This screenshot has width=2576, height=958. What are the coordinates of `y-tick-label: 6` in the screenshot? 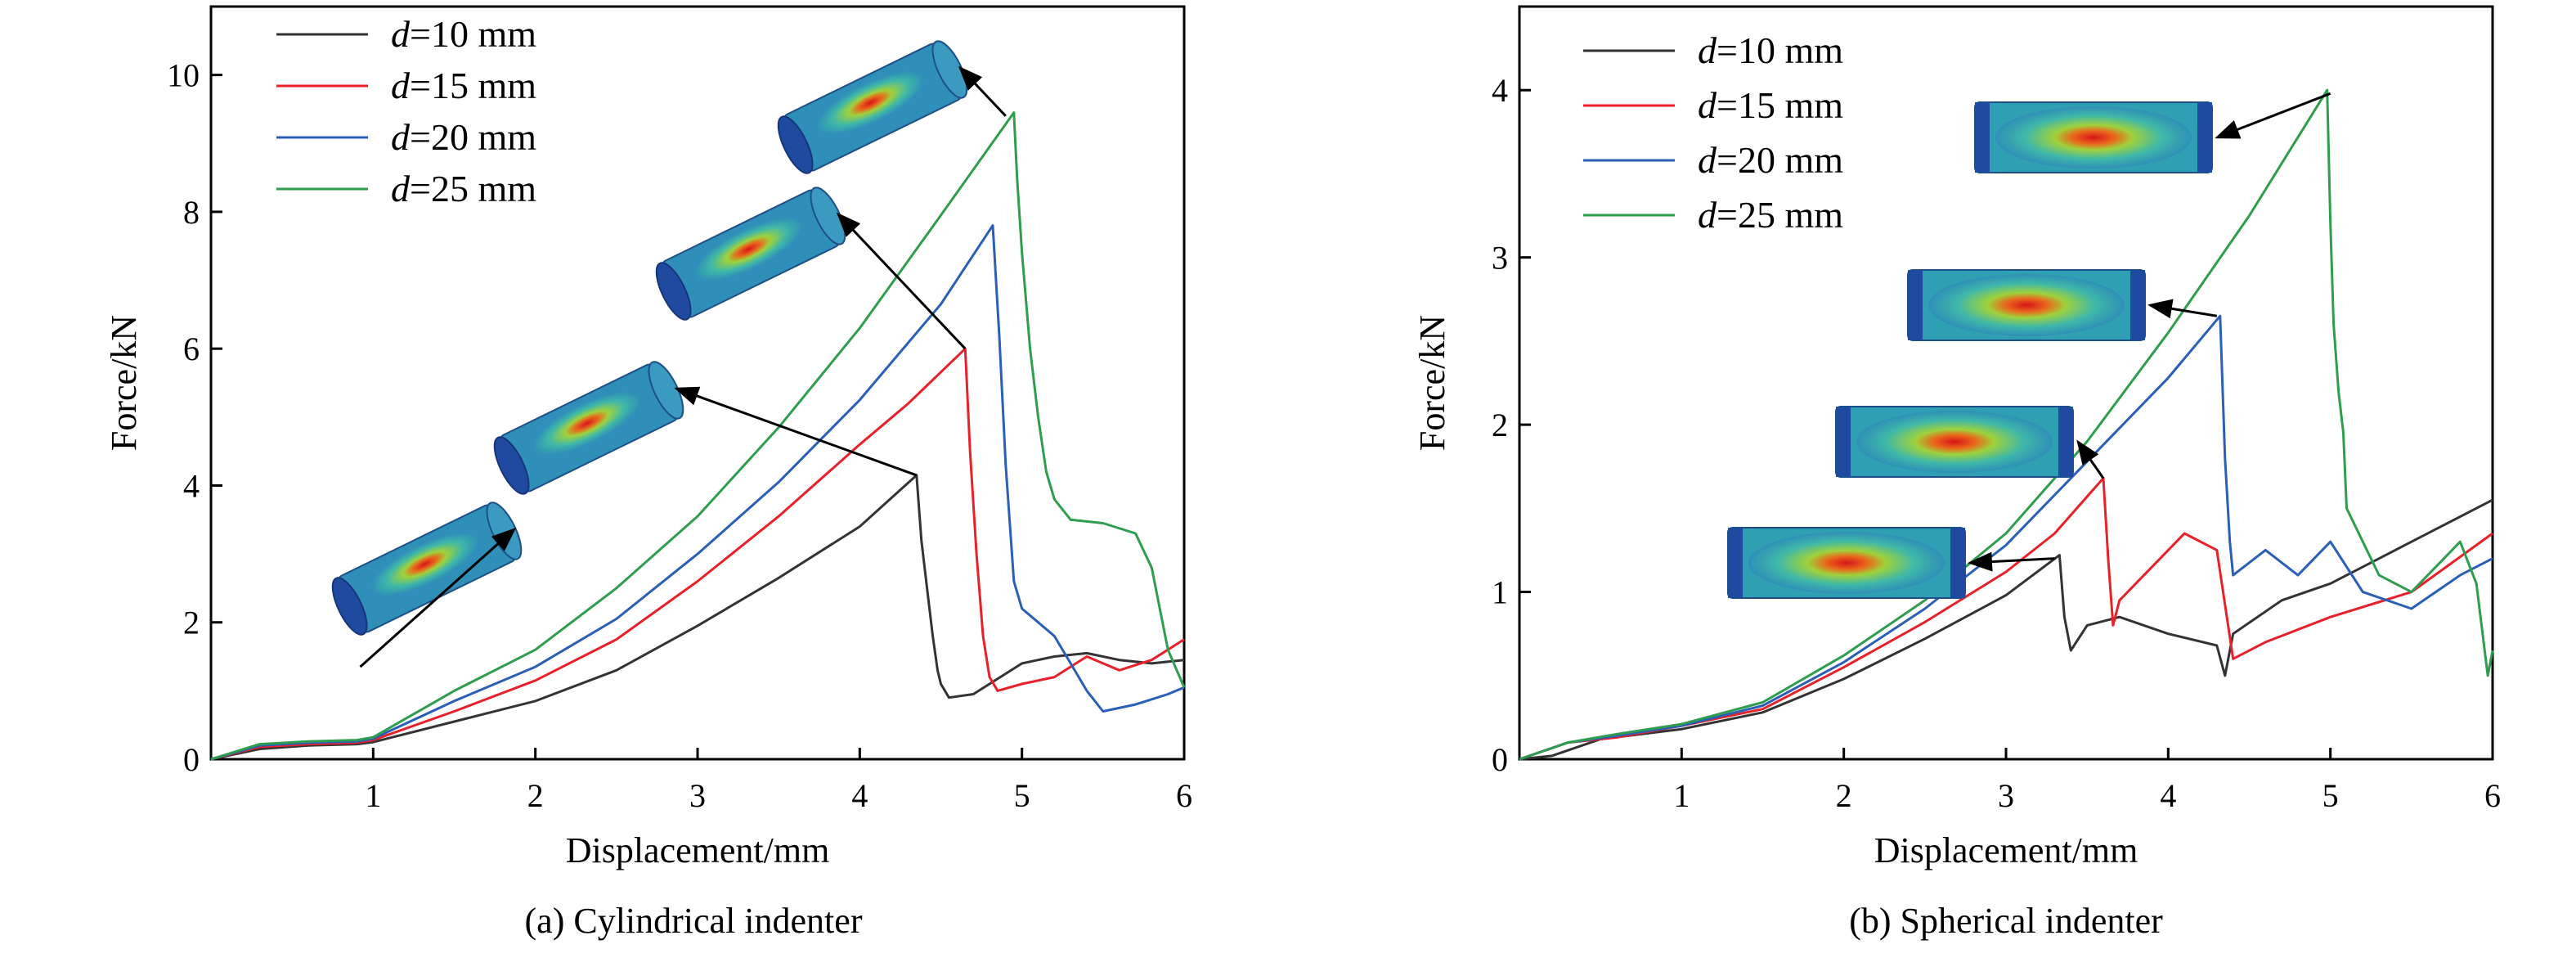 It's located at (191, 349).